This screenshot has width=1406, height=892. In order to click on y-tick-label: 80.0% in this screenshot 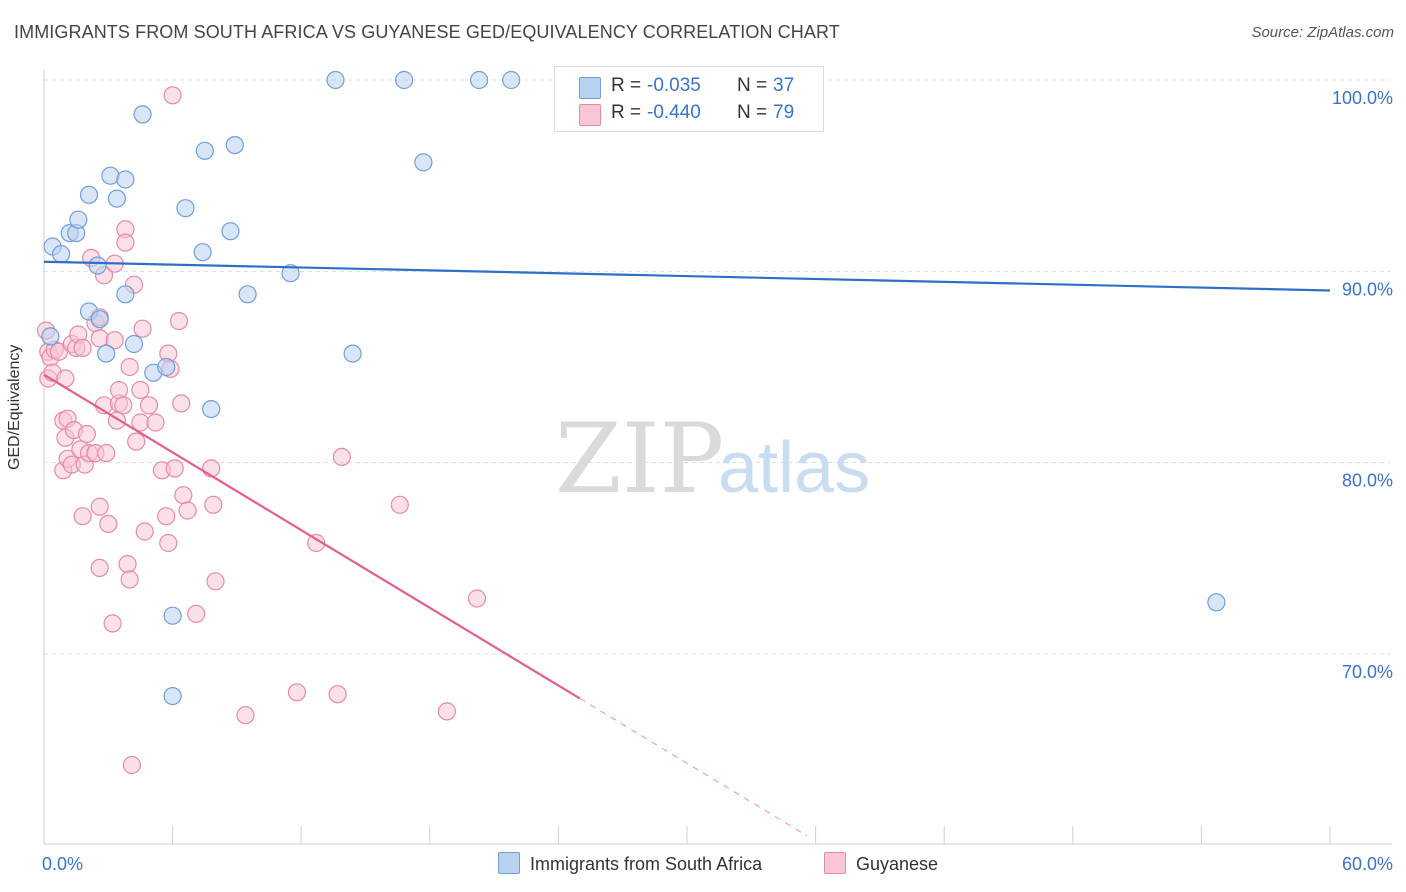, I will do `click(1367, 481)`.